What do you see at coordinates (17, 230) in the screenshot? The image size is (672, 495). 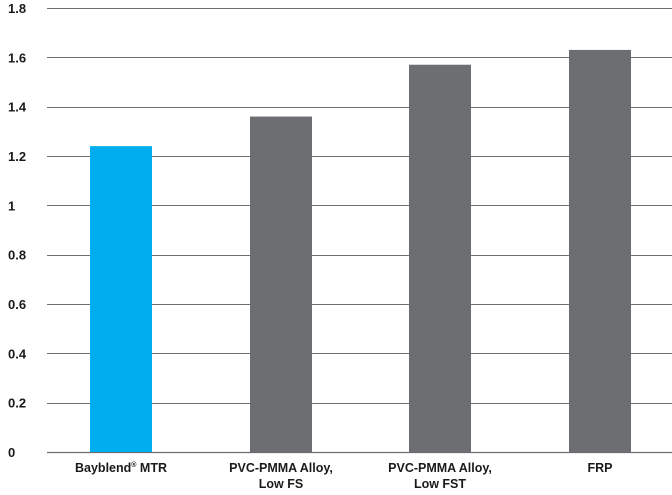 I see `y-axis-tick-labels: 0 0.2 0.4 0.6 0.8 1 1.2 1.4 1.6 1.8` at bounding box center [17, 230].